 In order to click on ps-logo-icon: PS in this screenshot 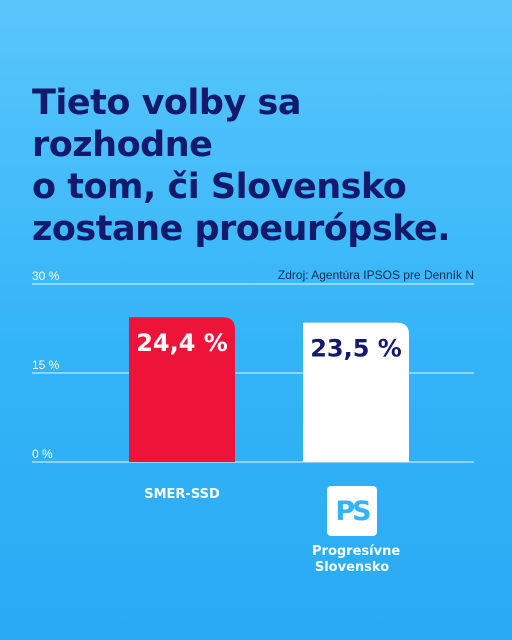, I will do `click(352, 511)`.